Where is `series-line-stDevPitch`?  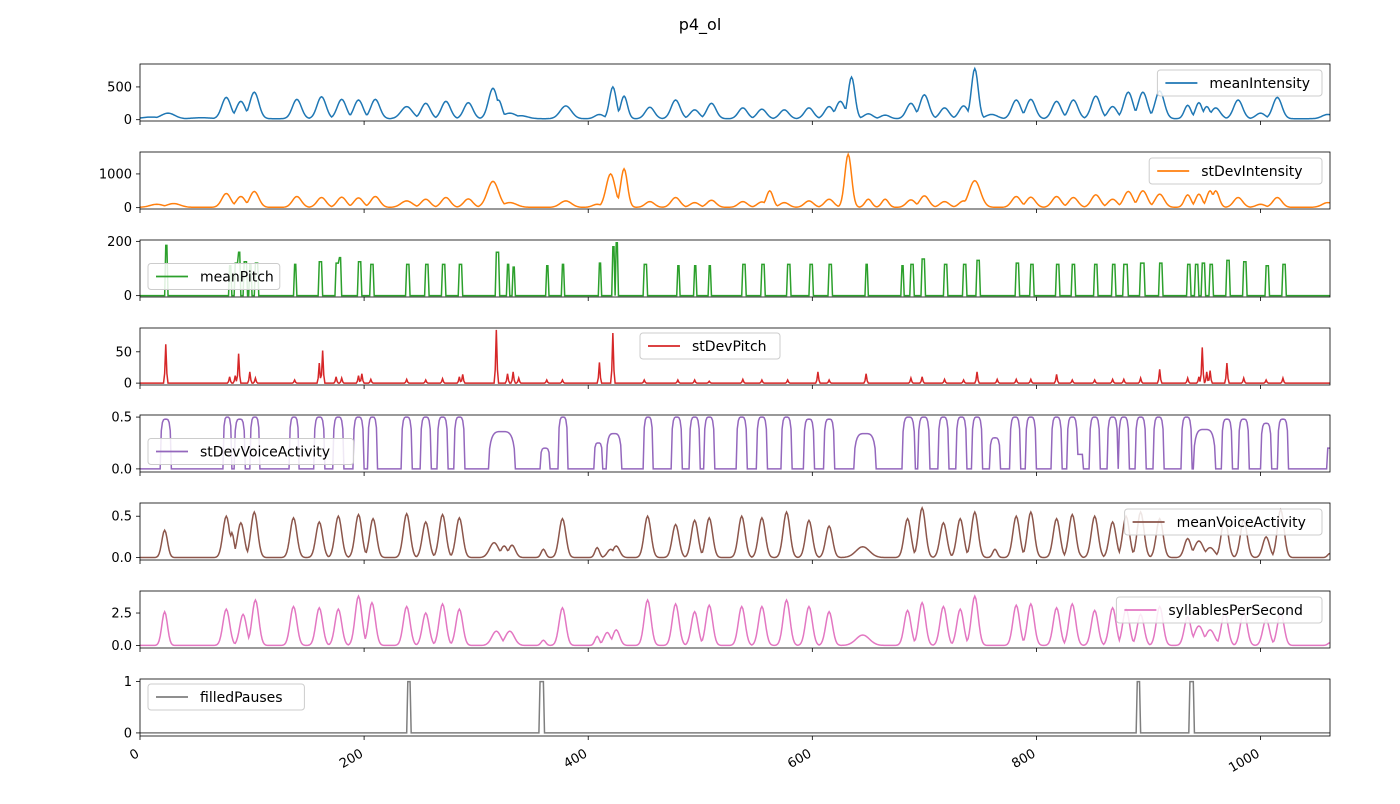
series-line-stDevPitch is located at coordinates (735, 356).